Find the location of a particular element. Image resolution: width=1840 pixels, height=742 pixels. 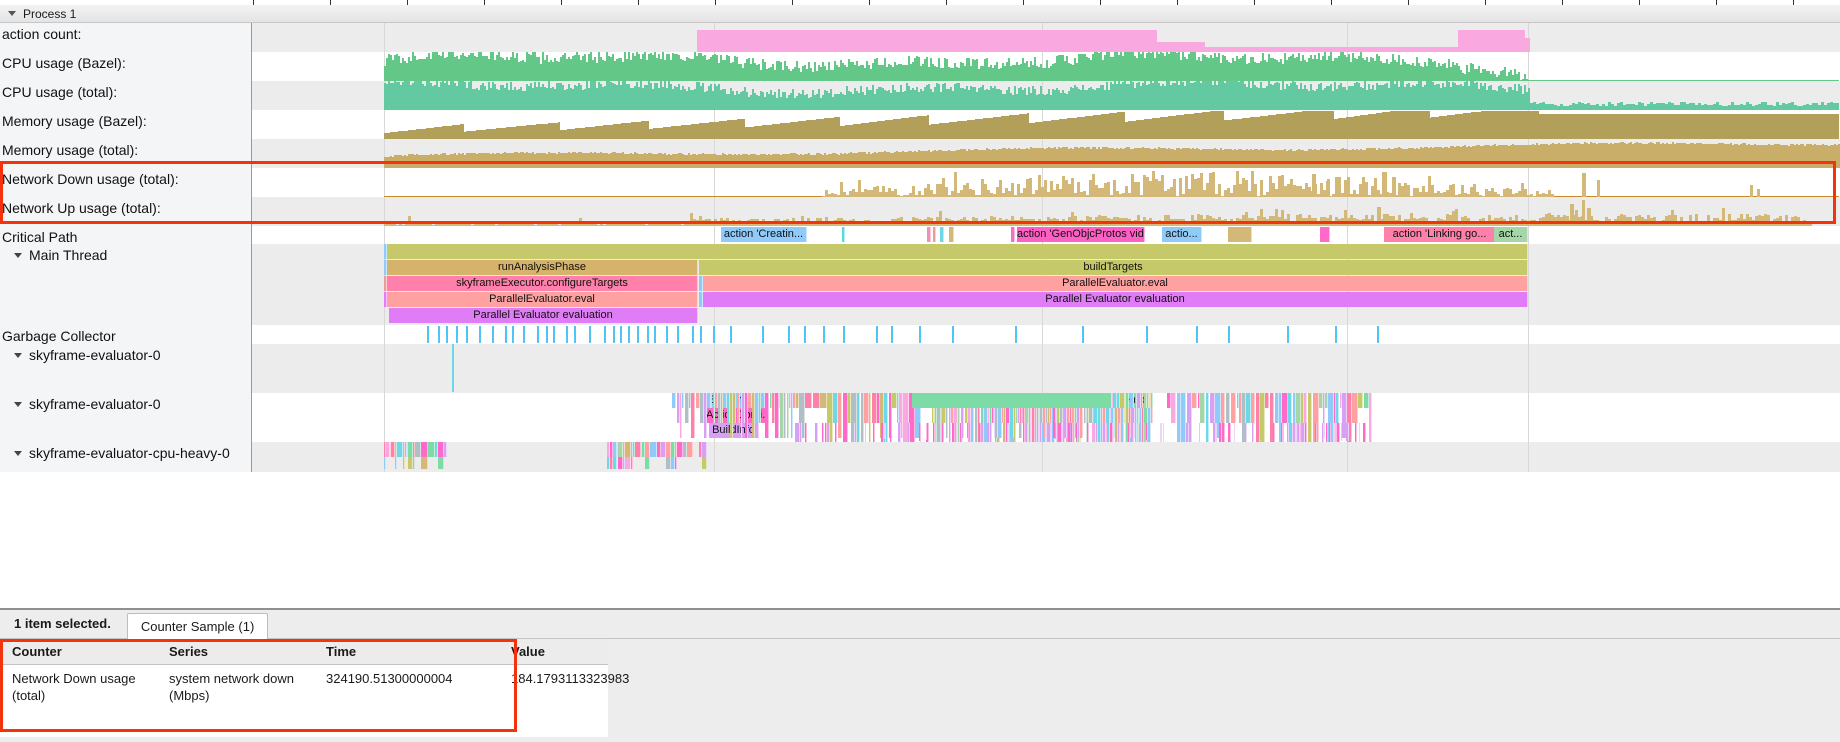

process-group-header: Process 1 is located at coordinates (920, 14).